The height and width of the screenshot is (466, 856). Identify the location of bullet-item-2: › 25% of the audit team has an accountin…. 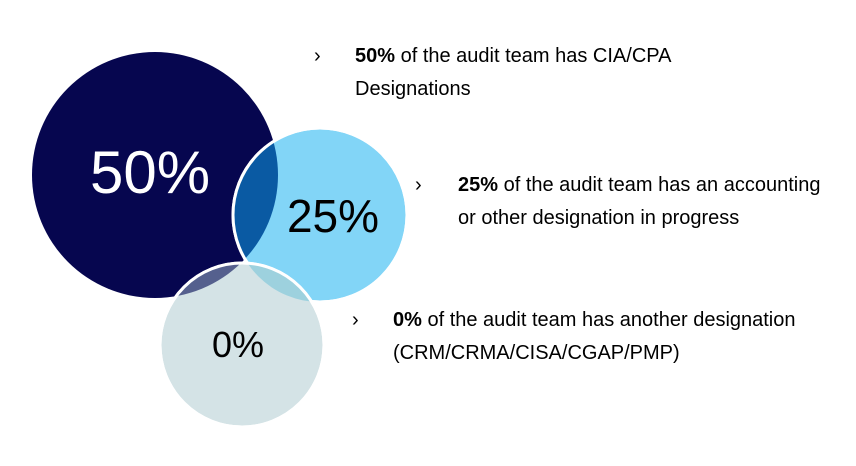
(626, 202).